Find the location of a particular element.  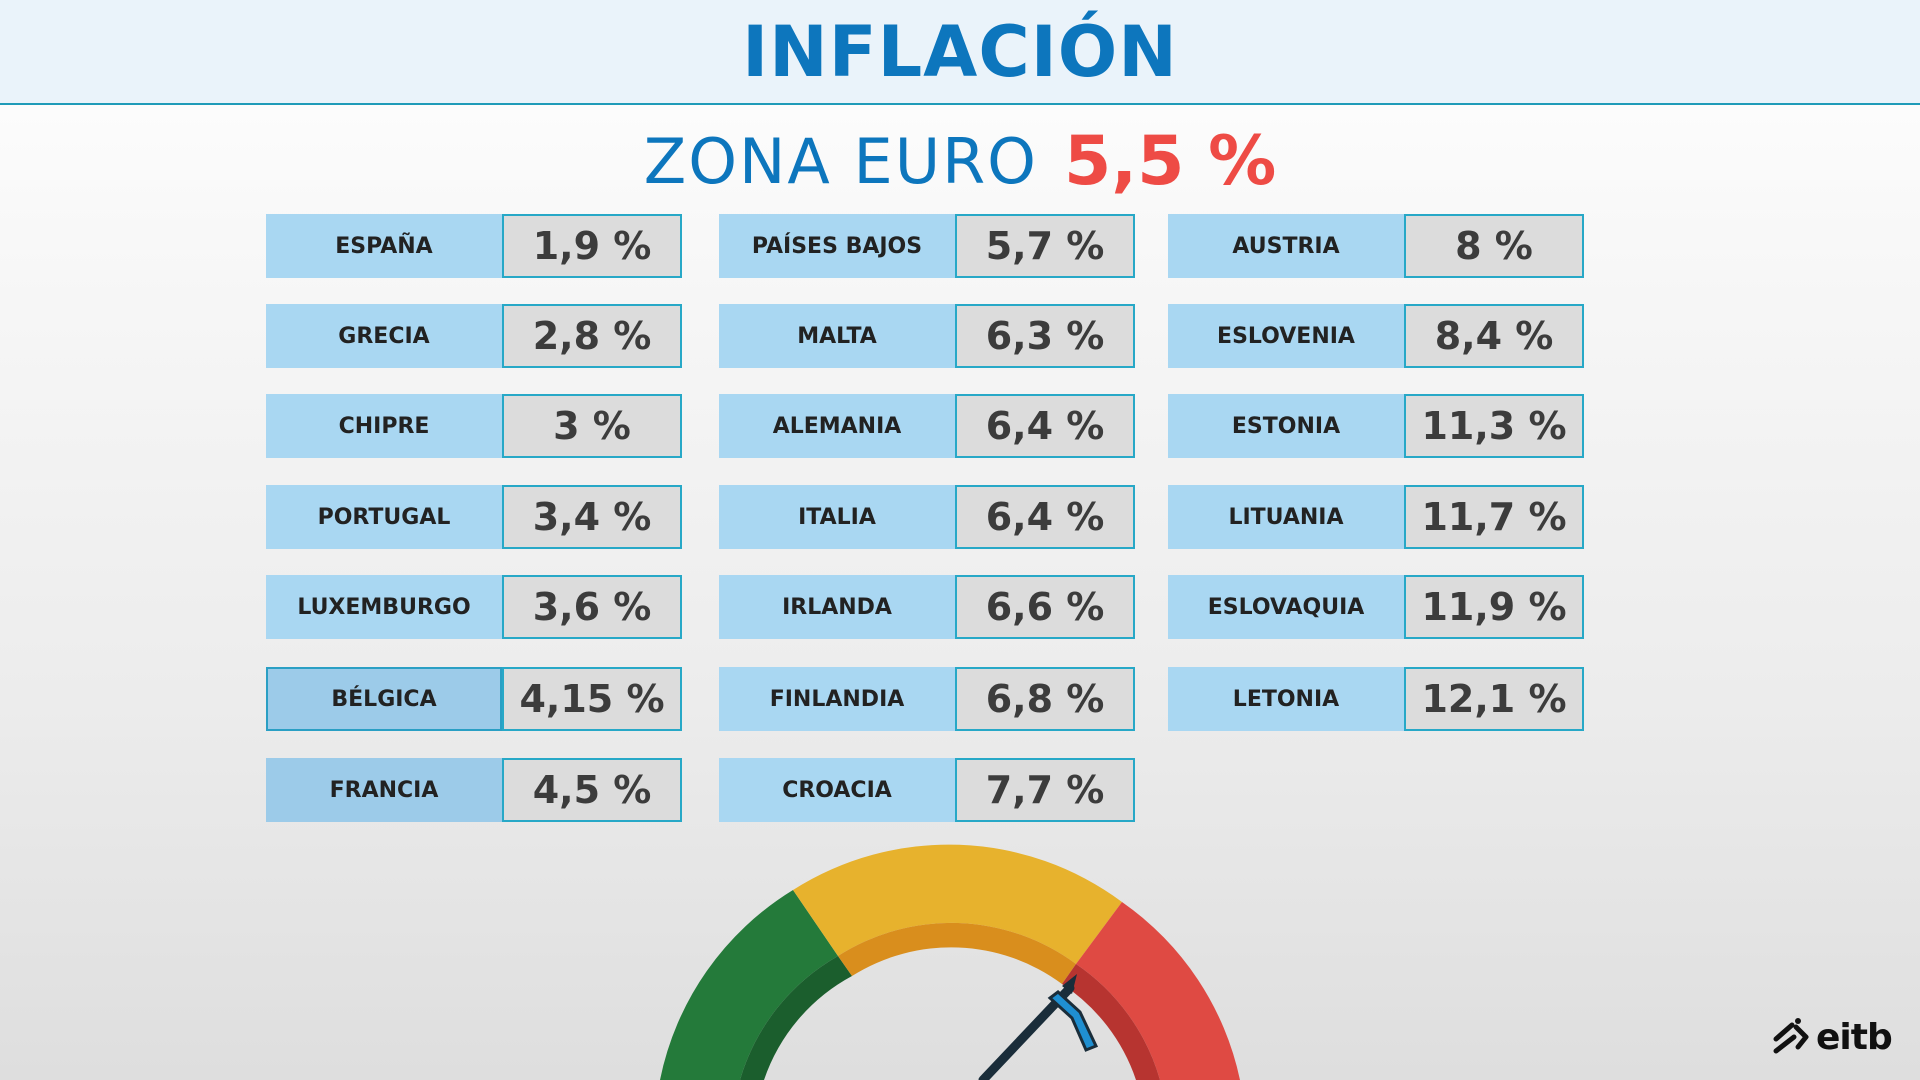

country-row: ESLOVAQUIA 11,9 % is located at coordinates (1376, 607).